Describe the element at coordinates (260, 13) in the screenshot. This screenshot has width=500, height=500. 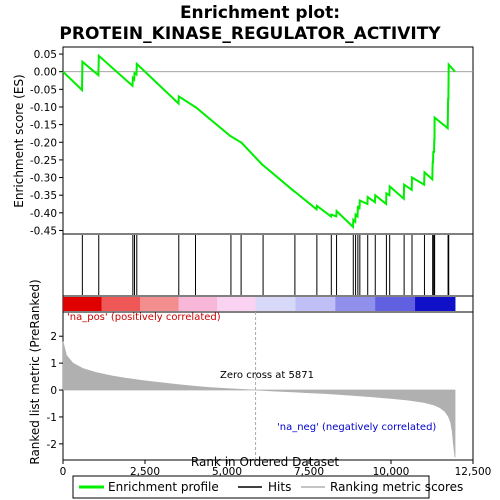
I see `chart-title-line1: Enrichment plot:` at that location.